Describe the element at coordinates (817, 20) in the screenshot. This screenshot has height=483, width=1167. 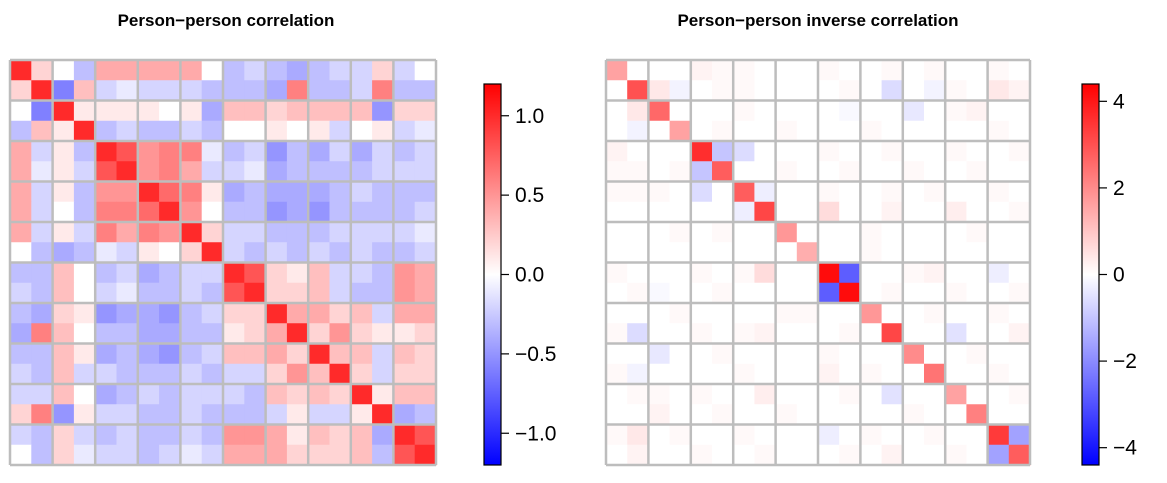
I see `chart-title-inverse-correlation: Person−person inverse correlation` at that location.